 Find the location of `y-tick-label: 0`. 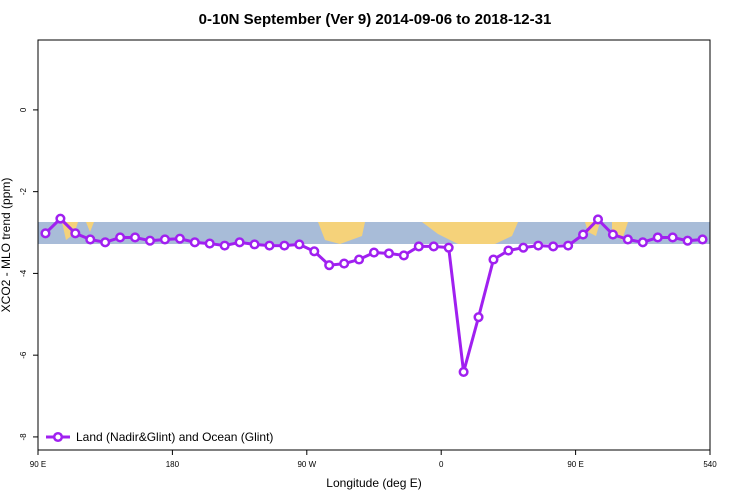

y-tick-label: 0 is located at coordinates (23, 109).